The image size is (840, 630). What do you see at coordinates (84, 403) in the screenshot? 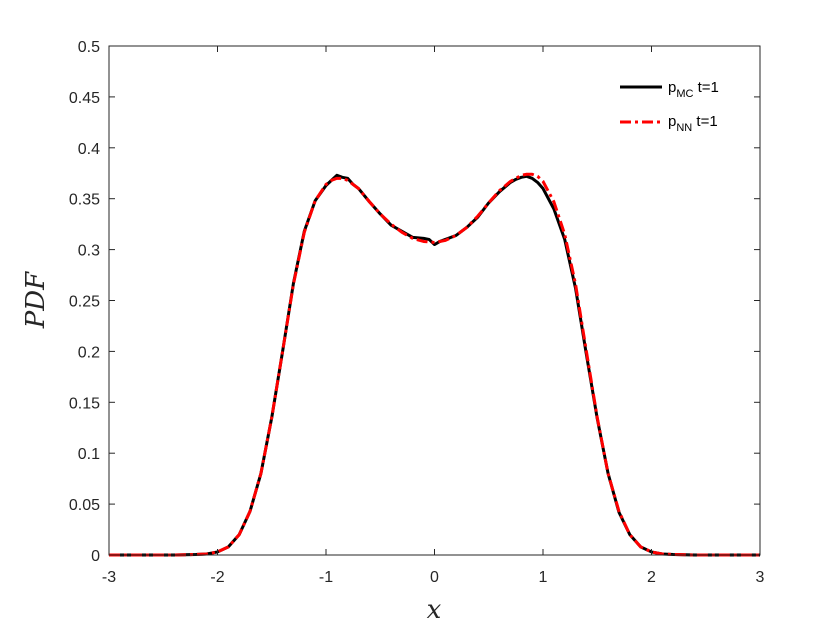
I see `y-tick-label: 0.15` at bounding box center [84, 403].